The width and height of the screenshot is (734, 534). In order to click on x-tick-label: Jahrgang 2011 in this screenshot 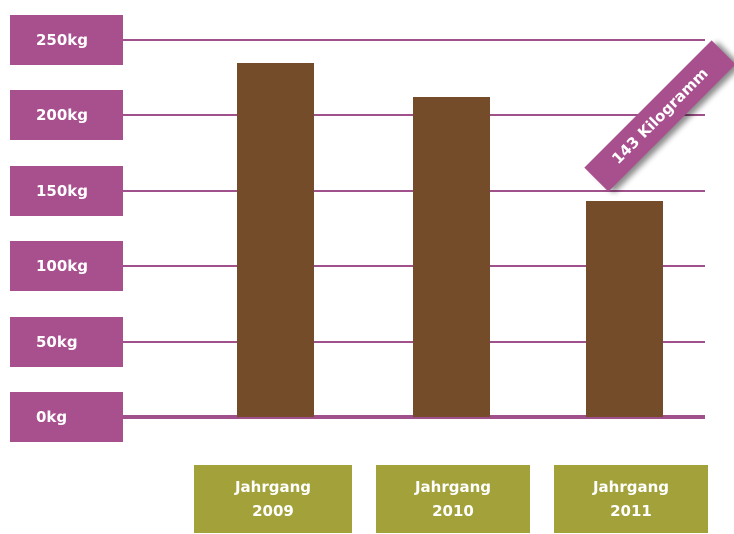, I will do `click(631, 499)`.